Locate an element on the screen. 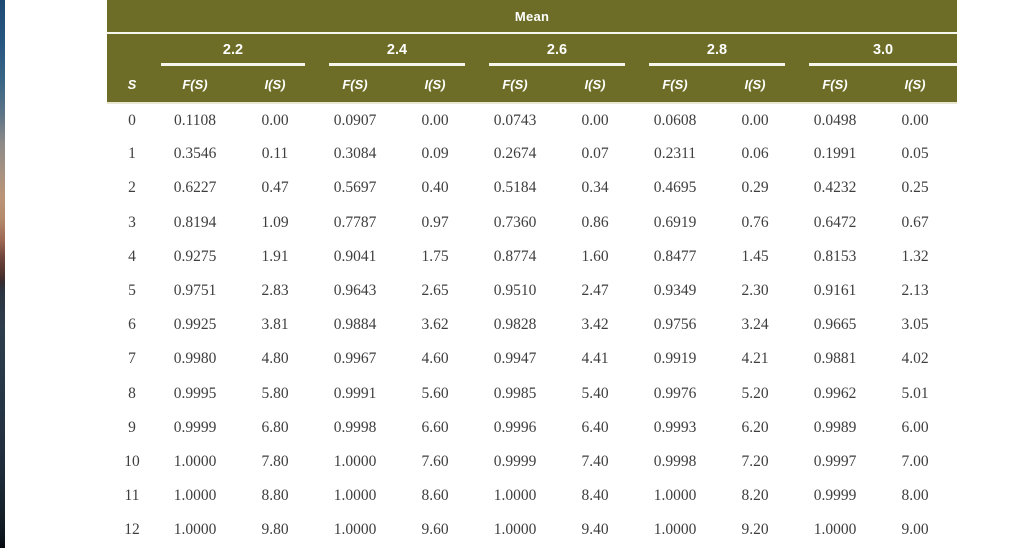  is-value-cell: 0.29 is located at coordinates (755, 188).